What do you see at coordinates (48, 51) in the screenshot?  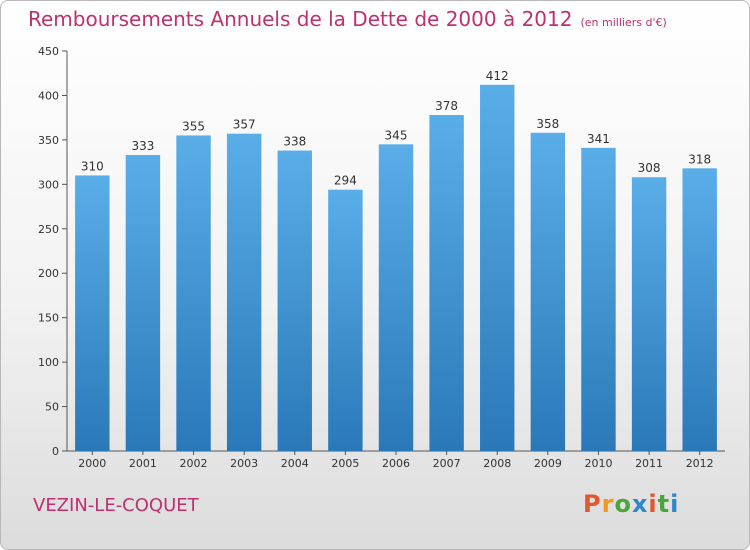 I see `y-tick-label: 450` at bounding box center [48, 51].